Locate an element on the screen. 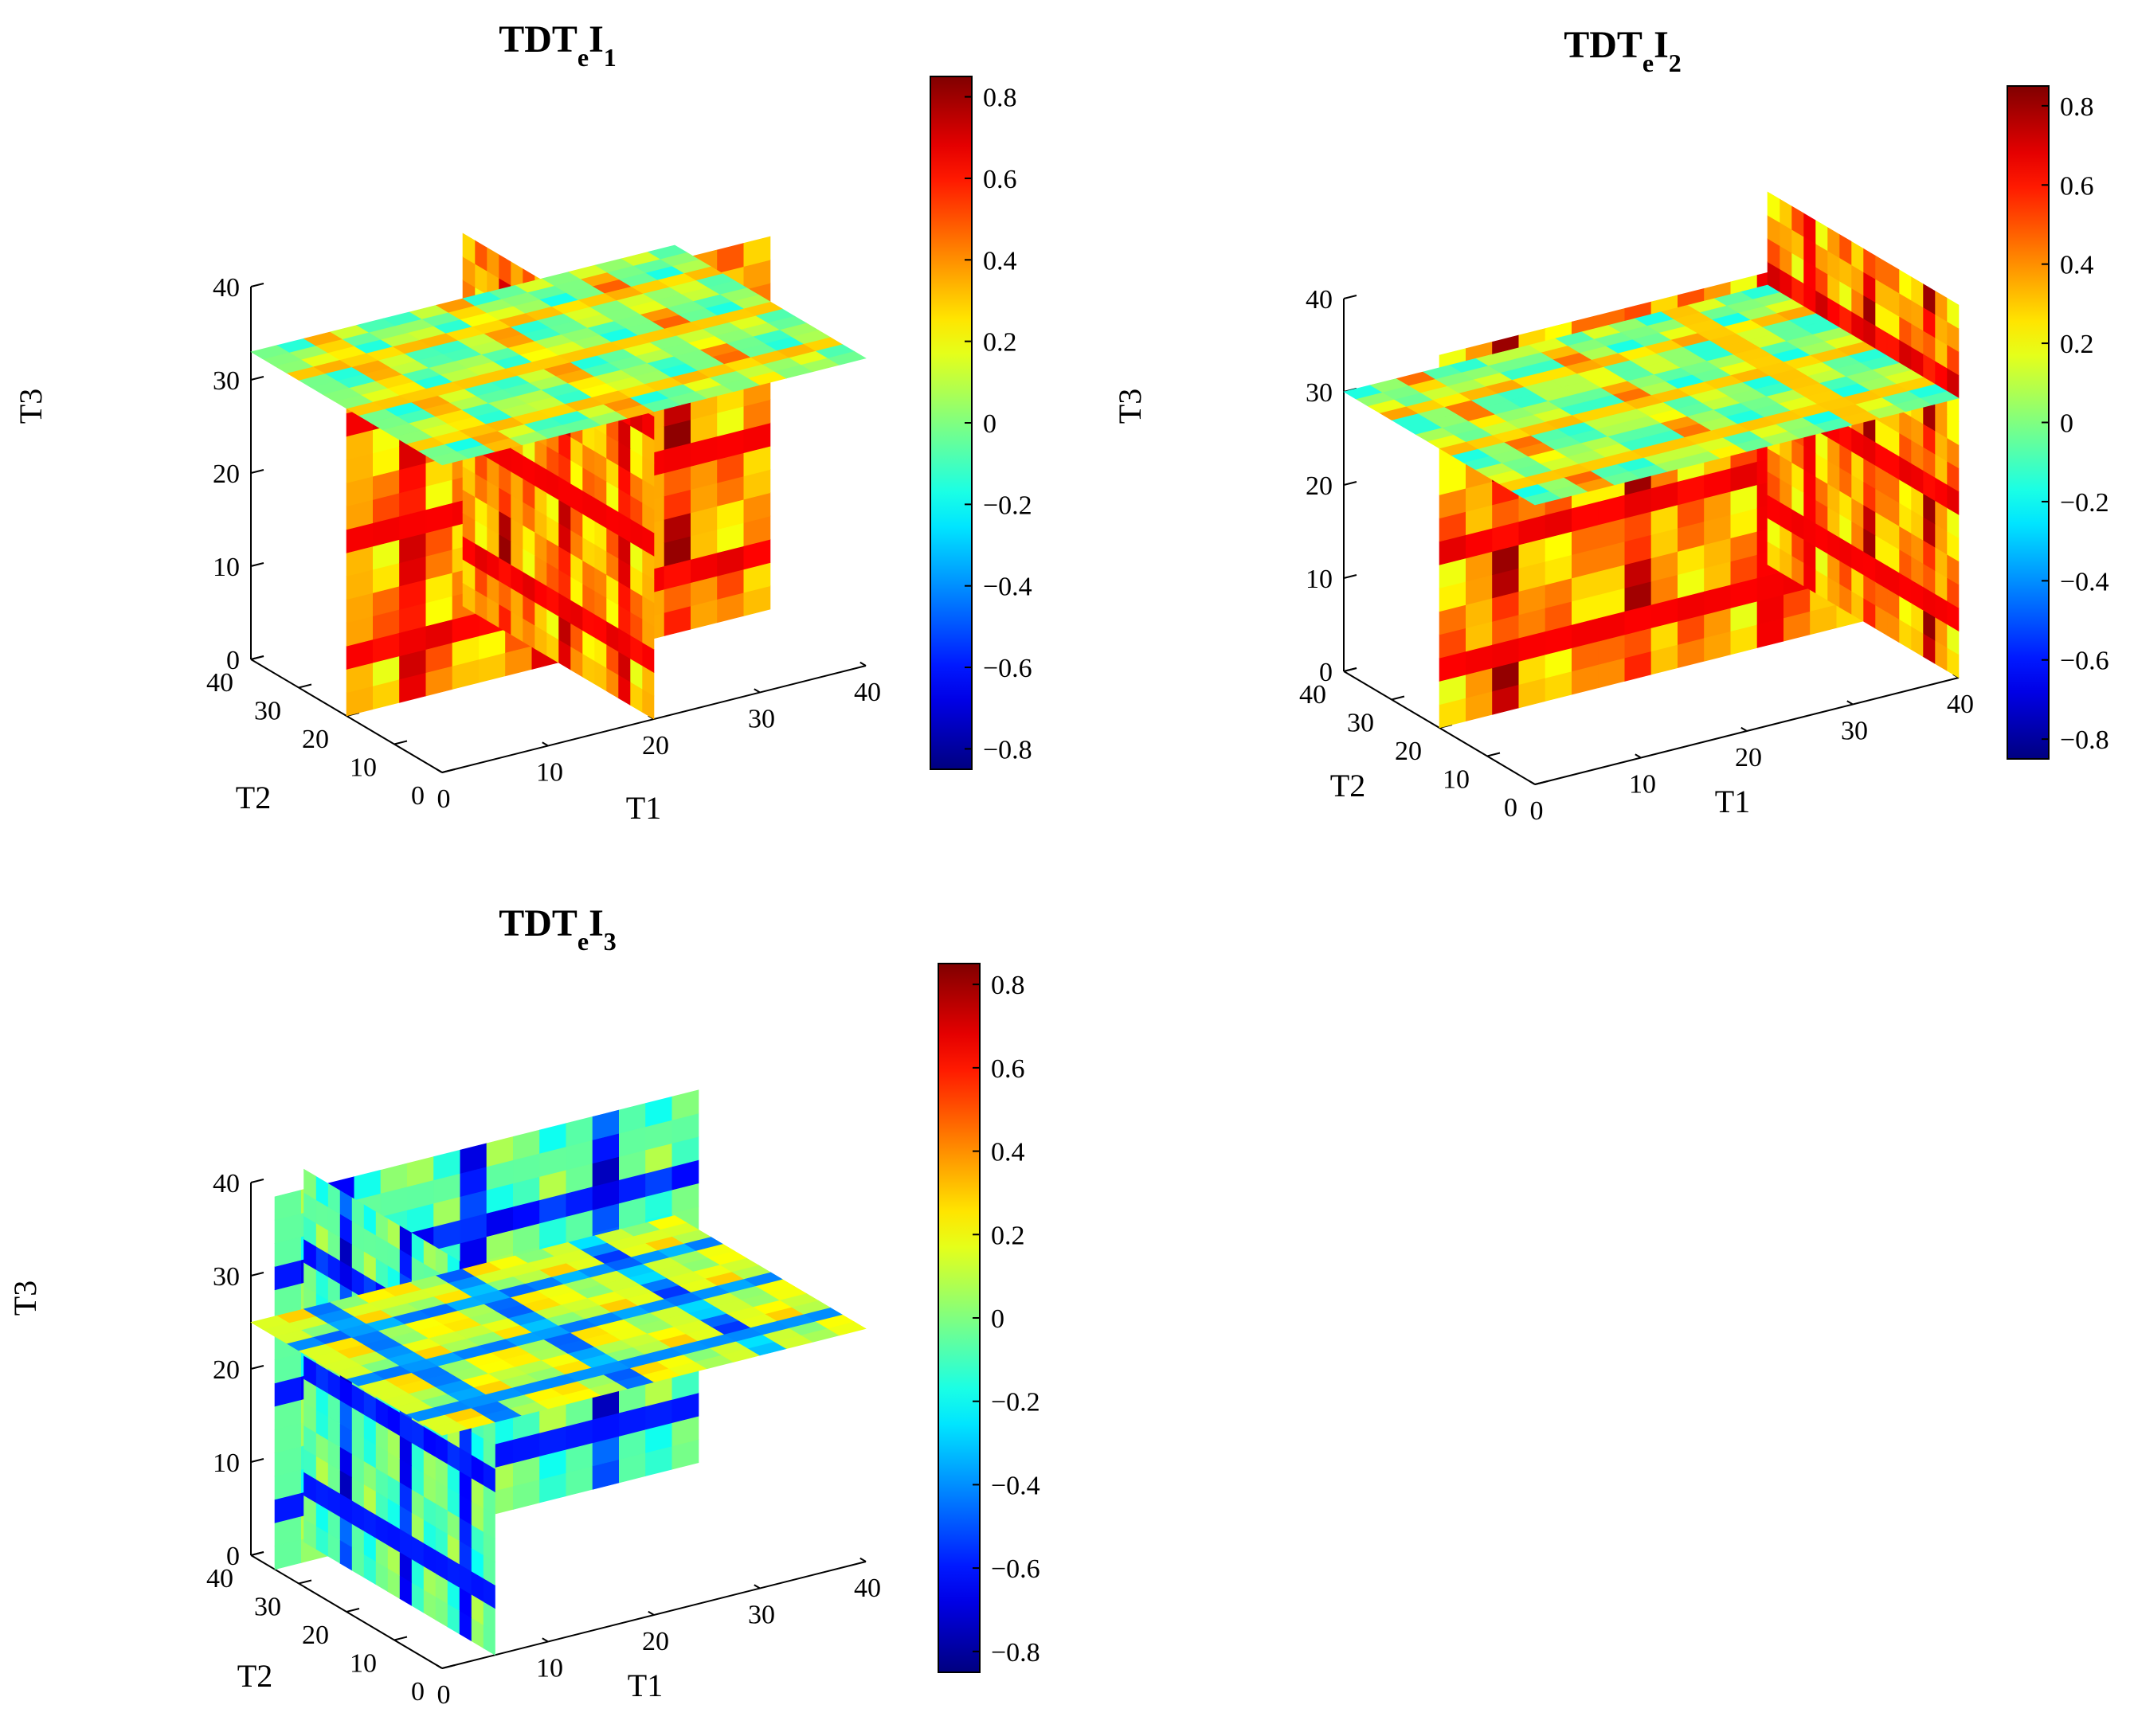  colorbar-tick-label: 0.6 is located at coordinates (1008, 1069).